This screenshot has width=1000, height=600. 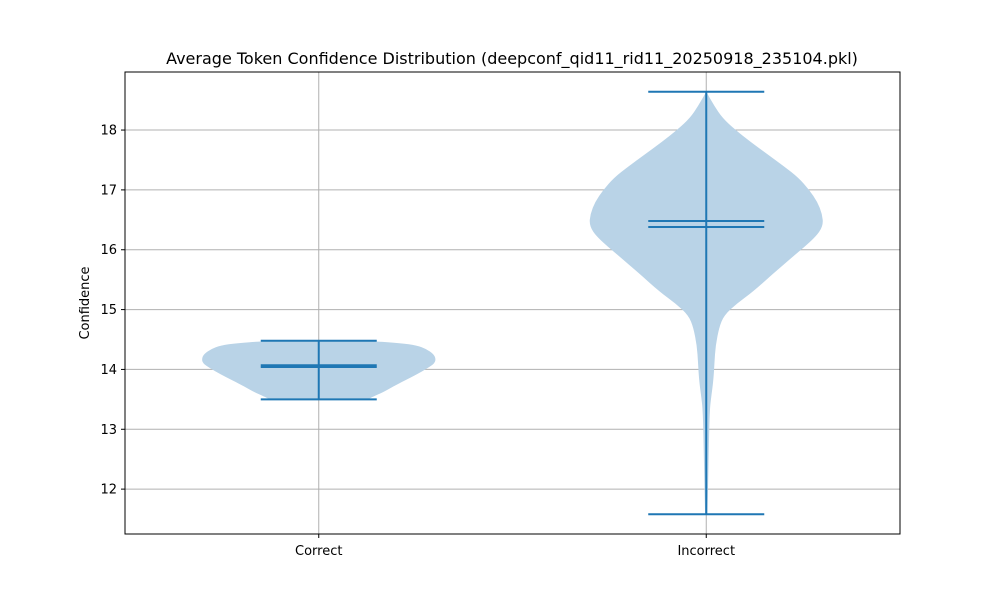 I want to click on y-axis-label: Confidence, so click(x=85, y=302).